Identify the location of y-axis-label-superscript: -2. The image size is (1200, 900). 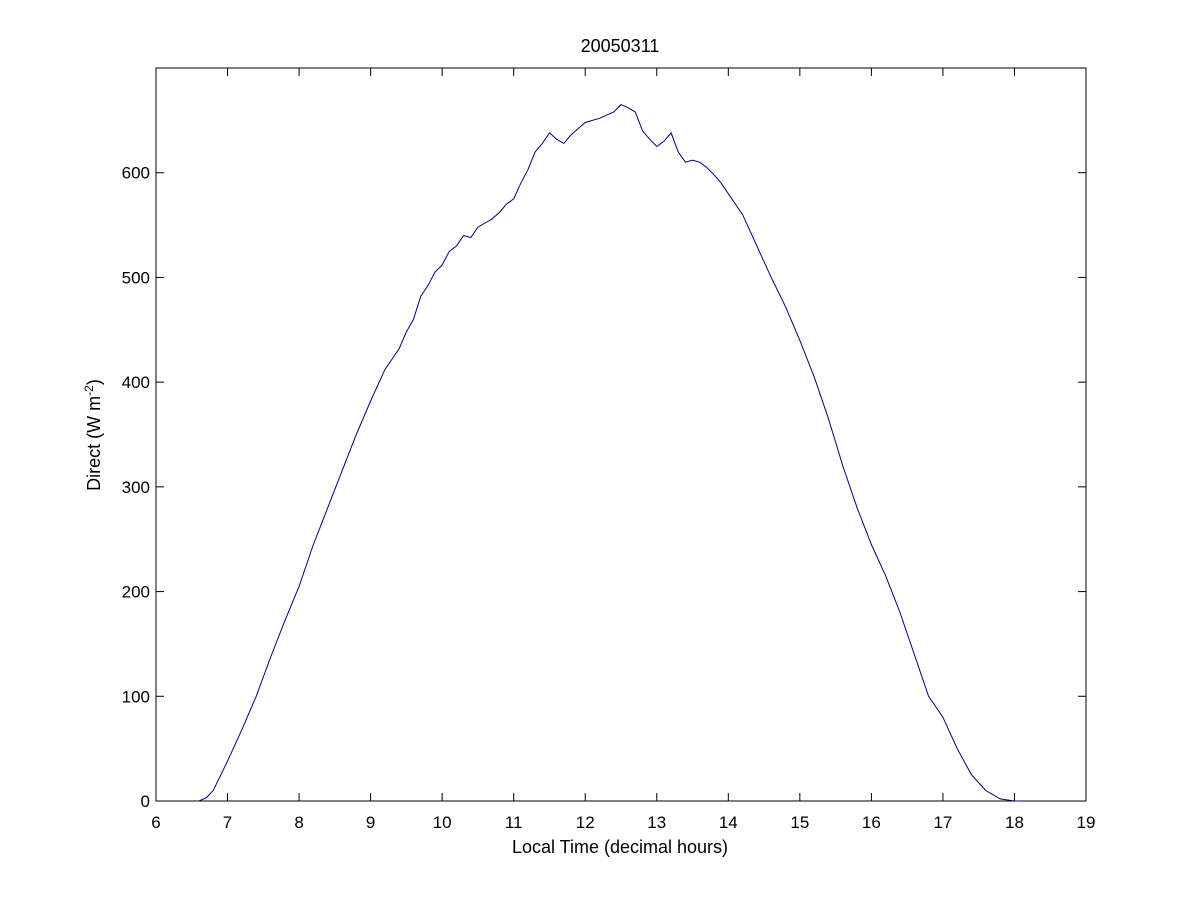
(89, 390).